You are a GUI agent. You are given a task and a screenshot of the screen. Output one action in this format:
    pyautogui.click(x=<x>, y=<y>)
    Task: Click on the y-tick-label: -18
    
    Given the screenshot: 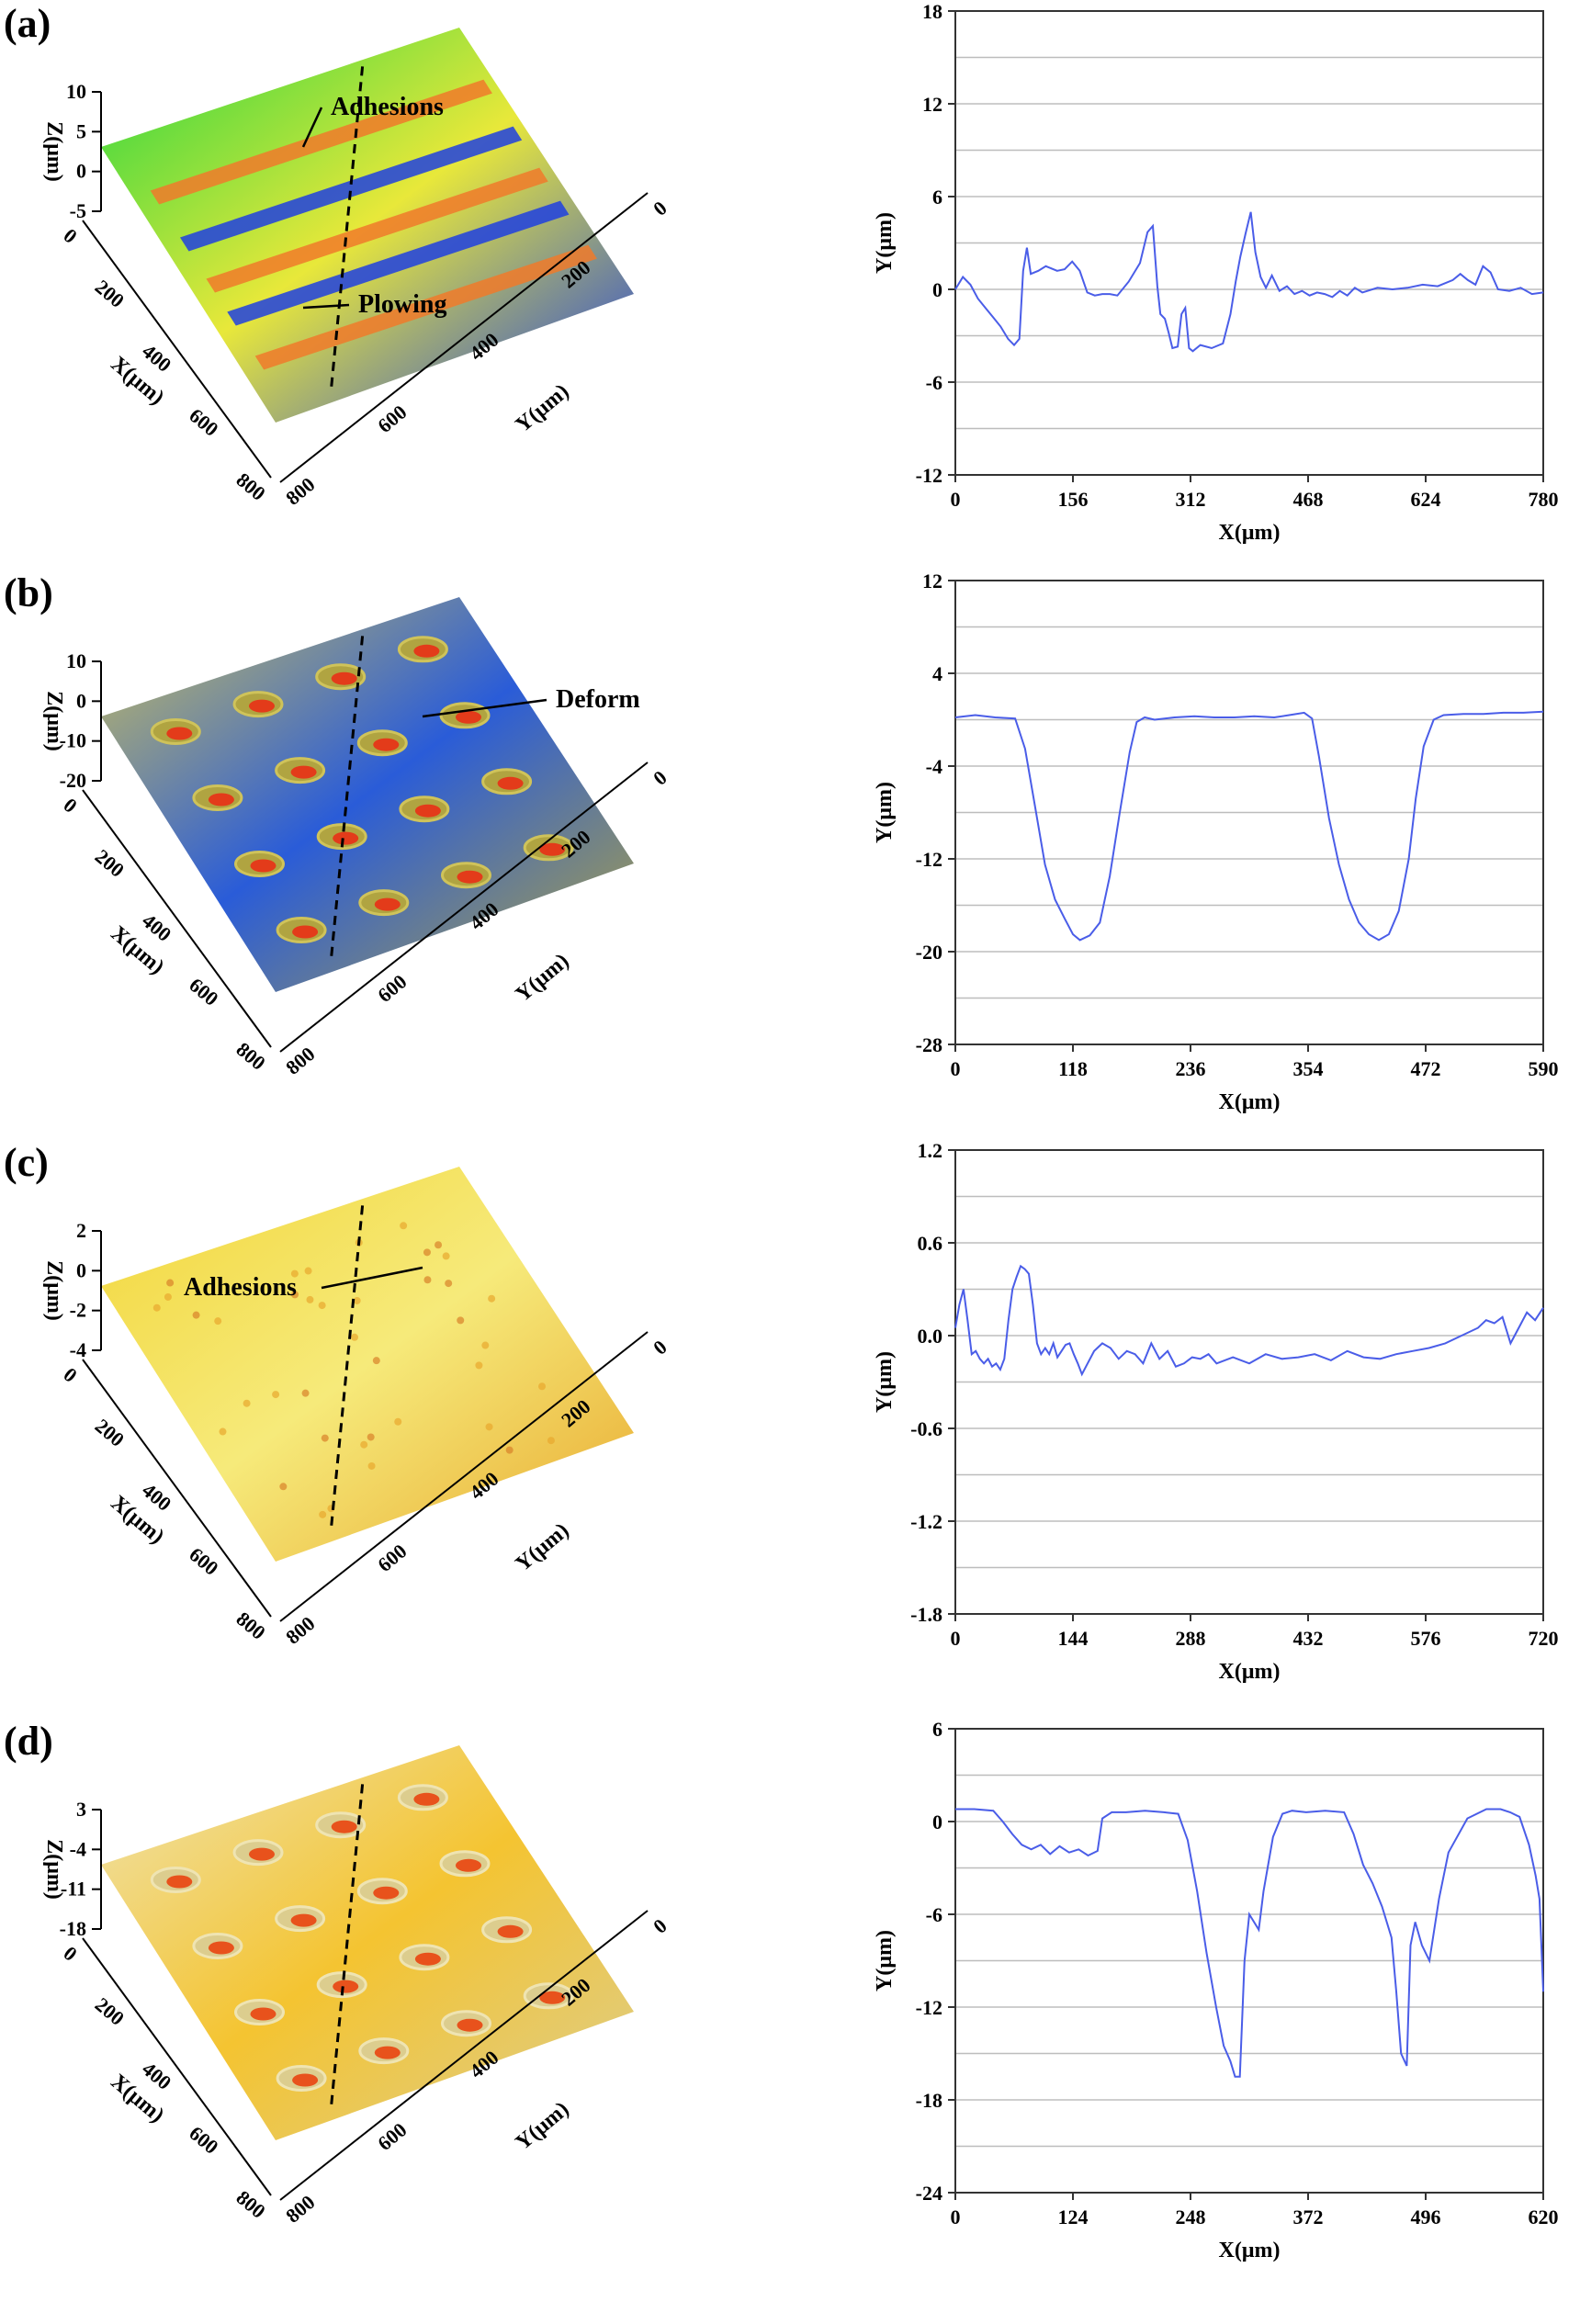 What is the action you would take?
    pyautogui.click(x=929, y=2100)
    